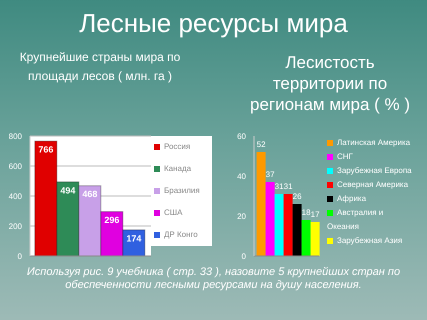 Image resolution: width=427 pixels, height=320 pixels. I want to click on data-label: 766, so click(46, 149).